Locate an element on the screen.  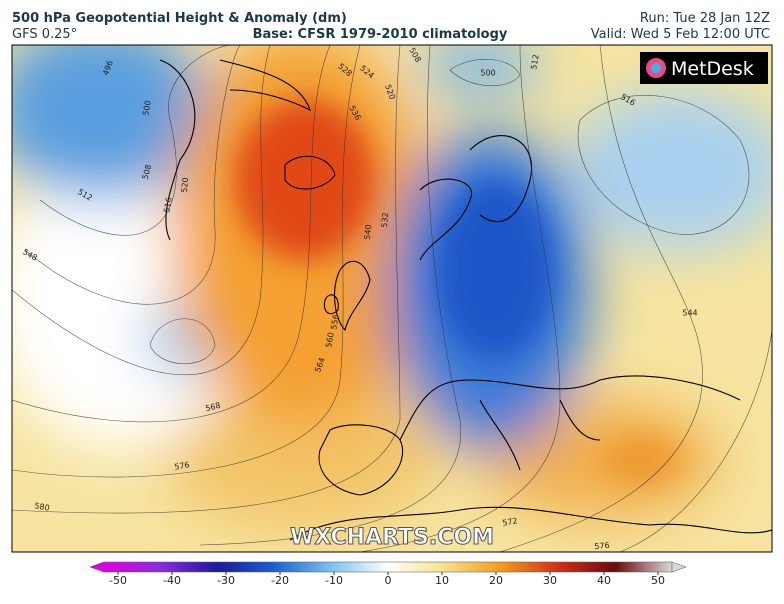
contour-label: 516 is located at coordinates (168, 205).